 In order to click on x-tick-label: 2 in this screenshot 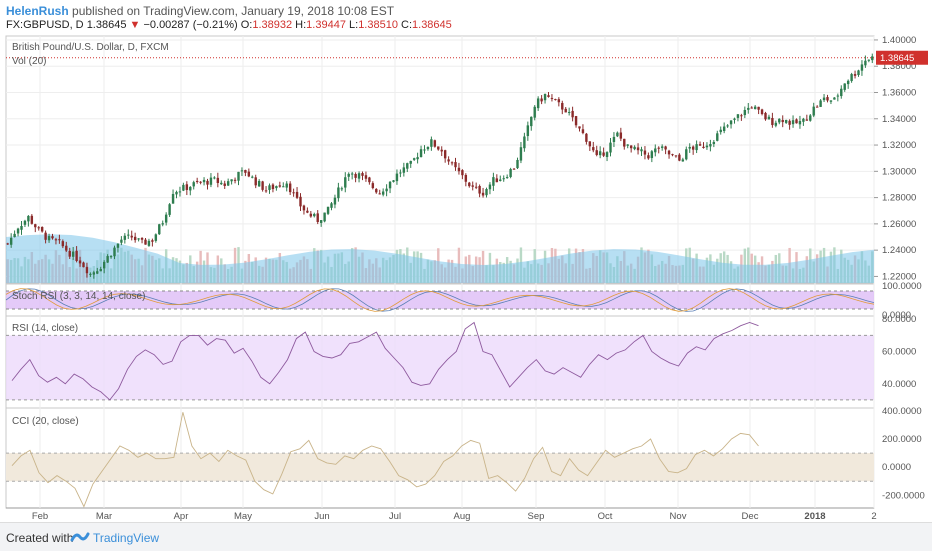, I will do `click(873, 516)`.